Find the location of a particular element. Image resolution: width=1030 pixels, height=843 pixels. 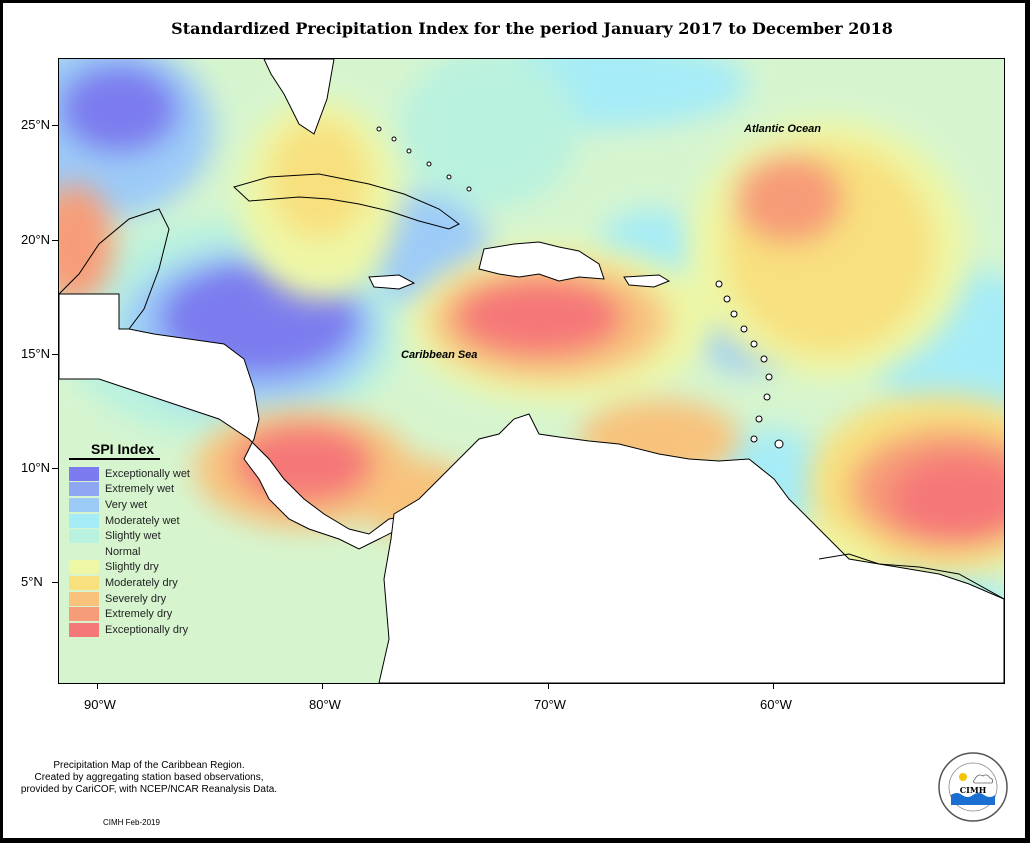

legend-item: Moderately wet is located at coordinates (129, 521).